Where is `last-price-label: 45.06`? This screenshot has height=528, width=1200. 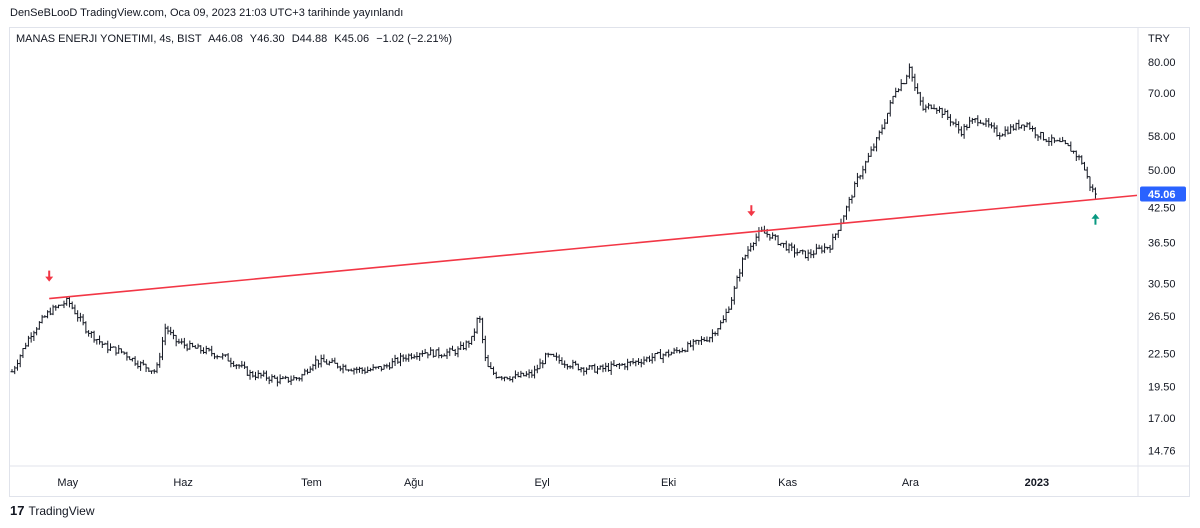 last-price-label: 45.06 is located at coordinates (1162, 195).